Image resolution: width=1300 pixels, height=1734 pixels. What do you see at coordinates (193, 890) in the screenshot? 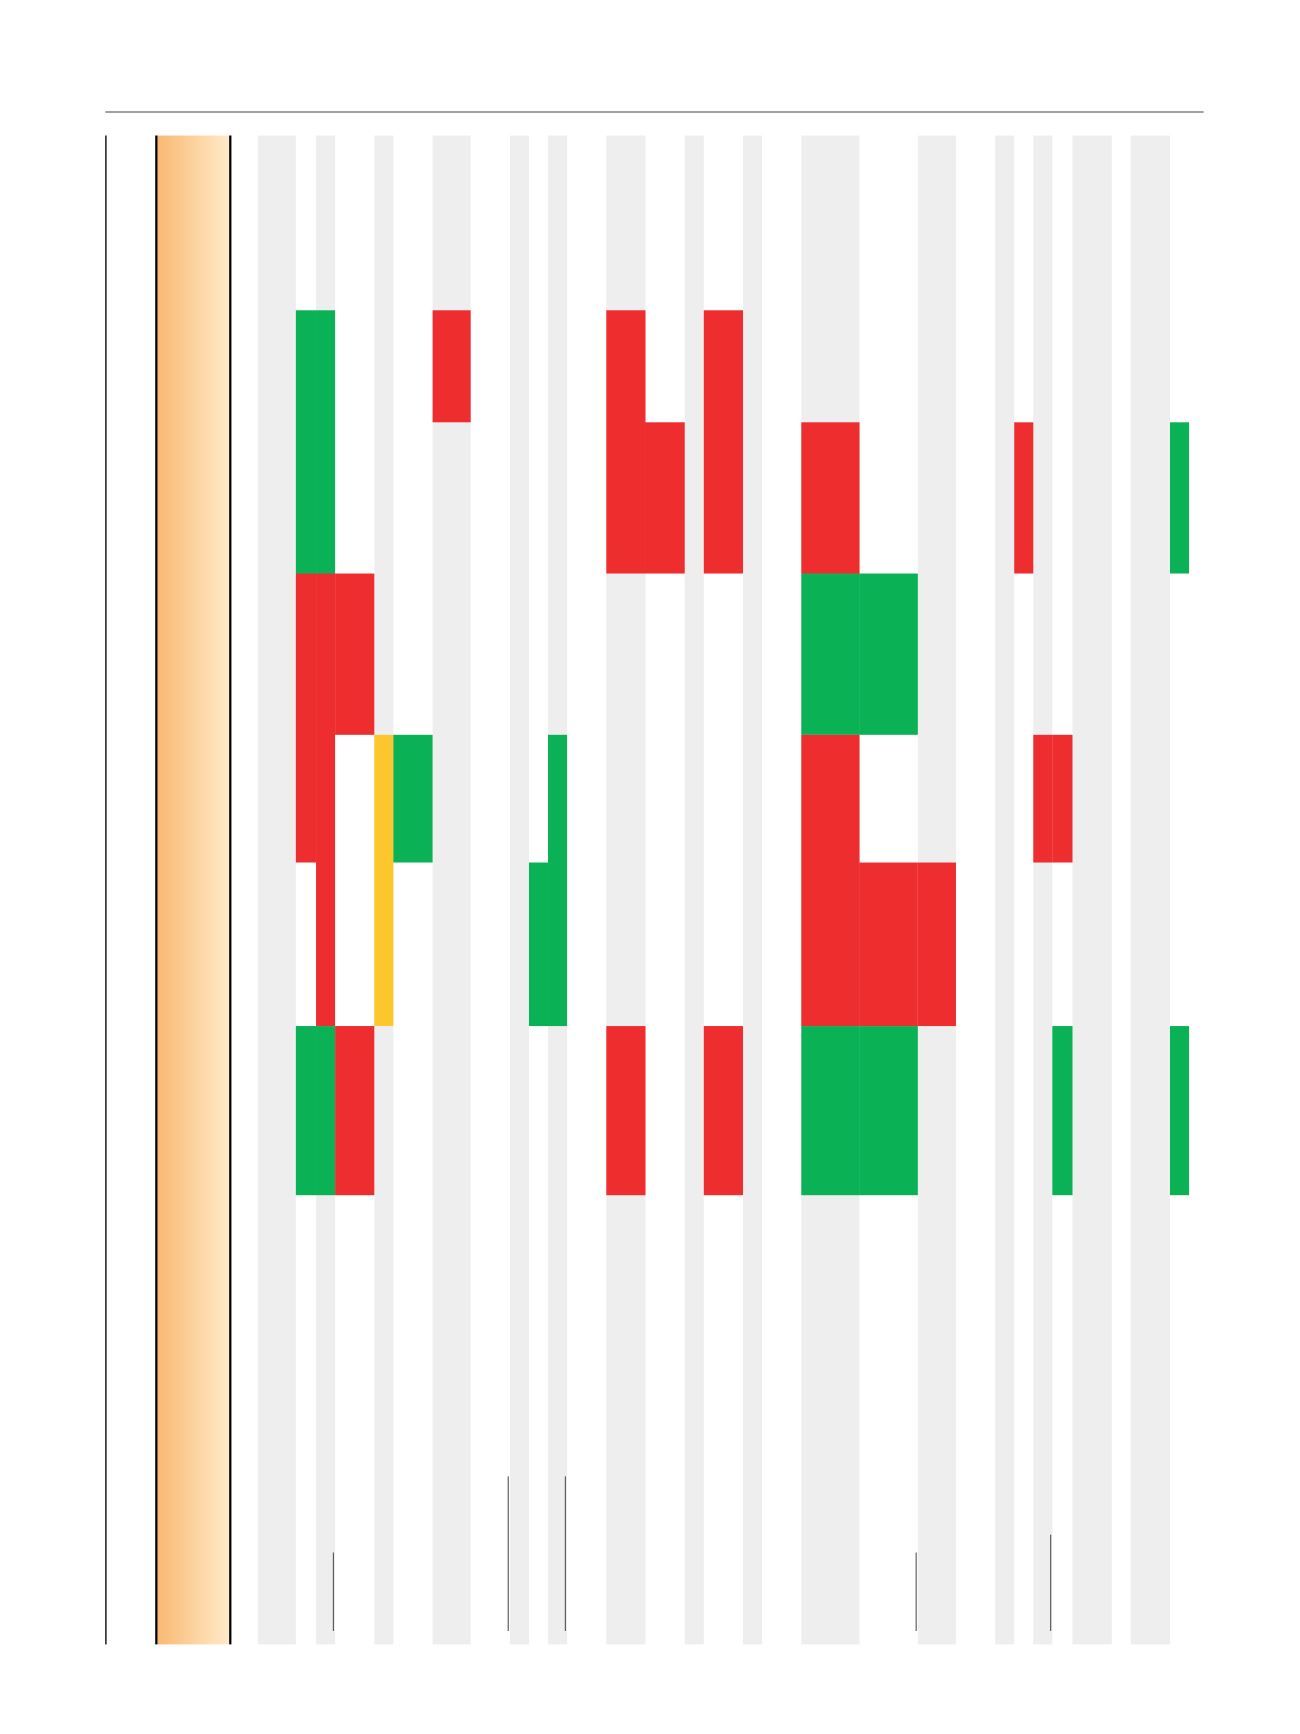
I see `header-band` at bounding box center [193, 890].